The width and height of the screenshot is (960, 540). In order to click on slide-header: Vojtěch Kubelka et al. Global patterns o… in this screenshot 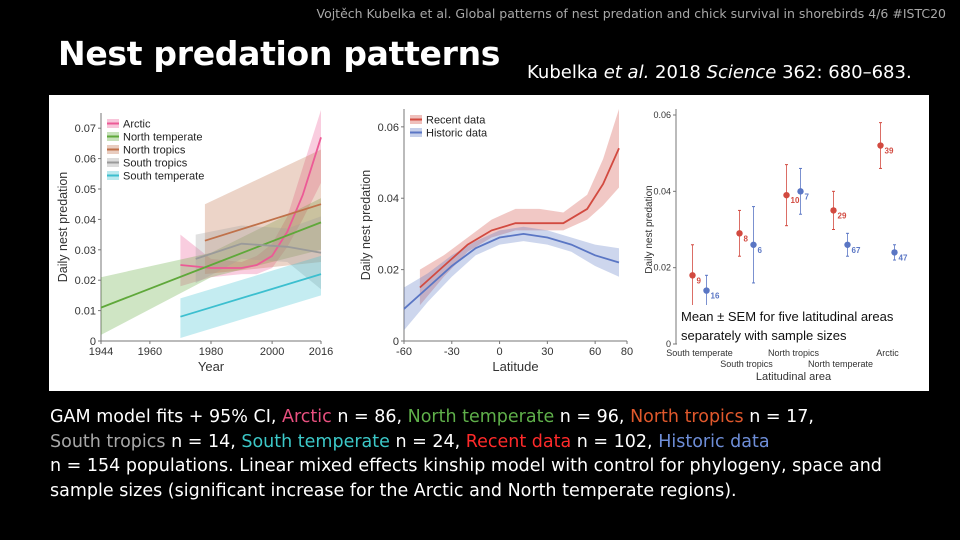, I will do `click(631, 13)`.